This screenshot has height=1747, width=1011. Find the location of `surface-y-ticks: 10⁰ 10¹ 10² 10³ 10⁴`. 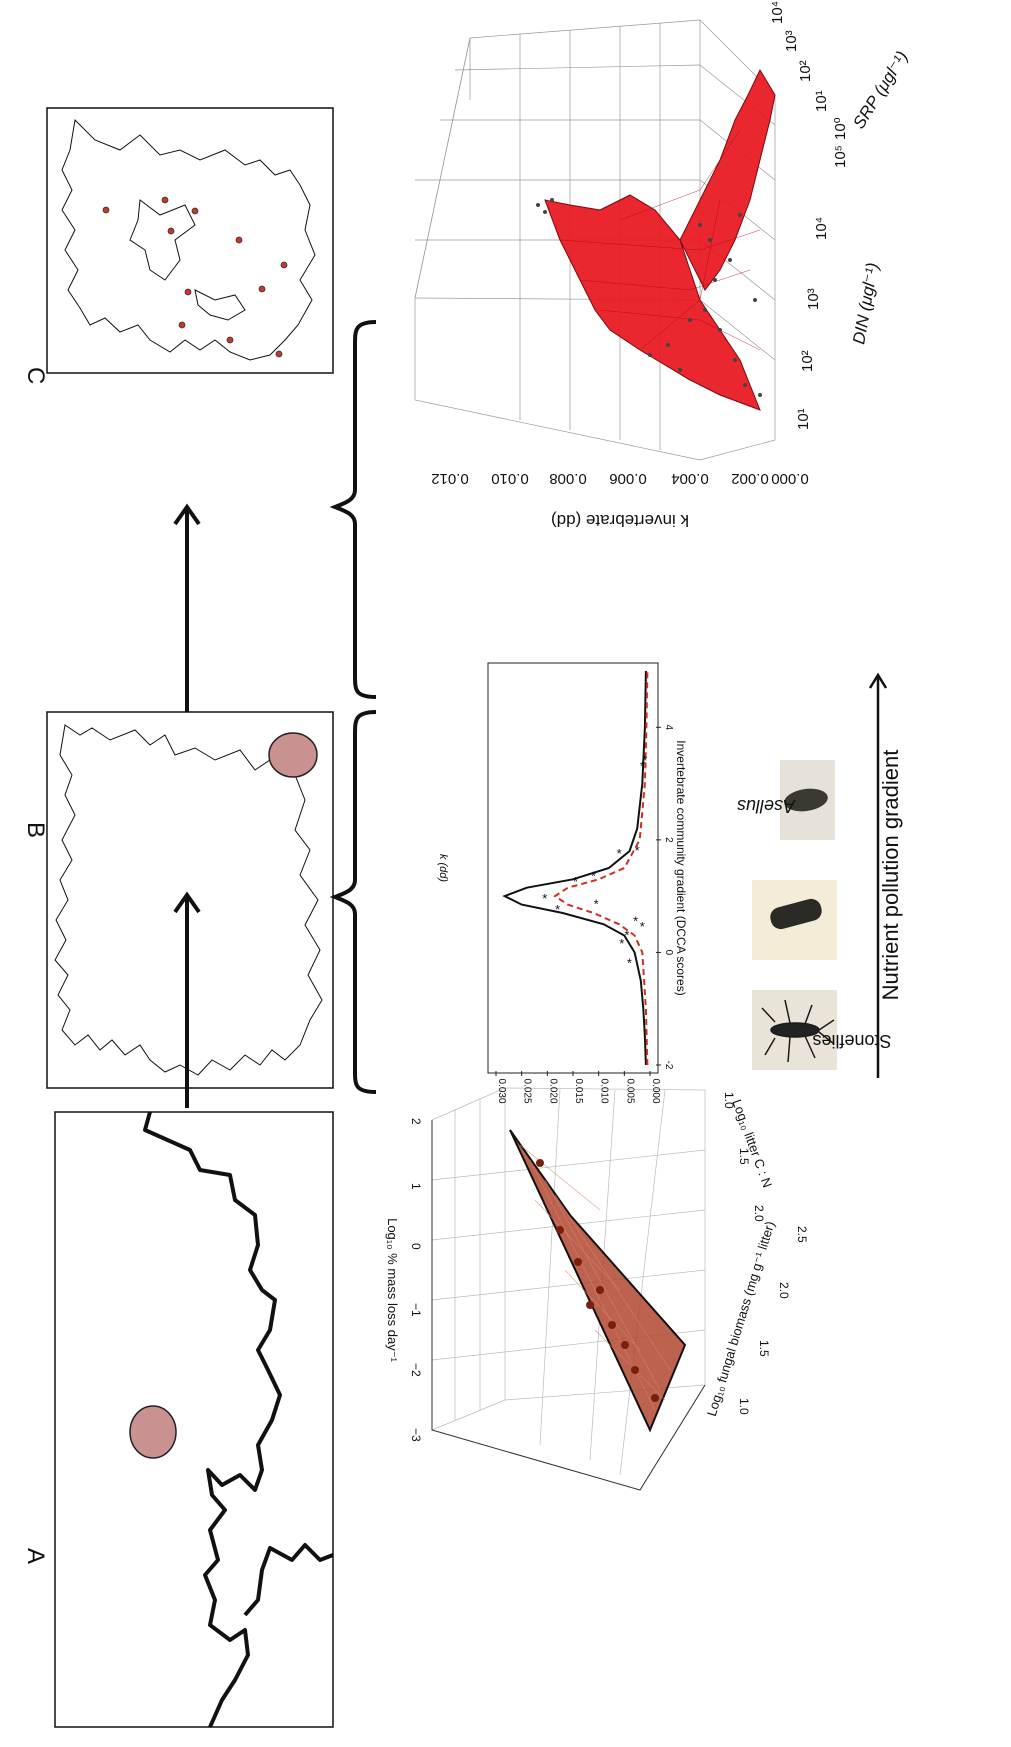

surface-y-ticks: 10⁰ 10¹ 10² 10³ 10⁴ is located at coordinates (809, 70).